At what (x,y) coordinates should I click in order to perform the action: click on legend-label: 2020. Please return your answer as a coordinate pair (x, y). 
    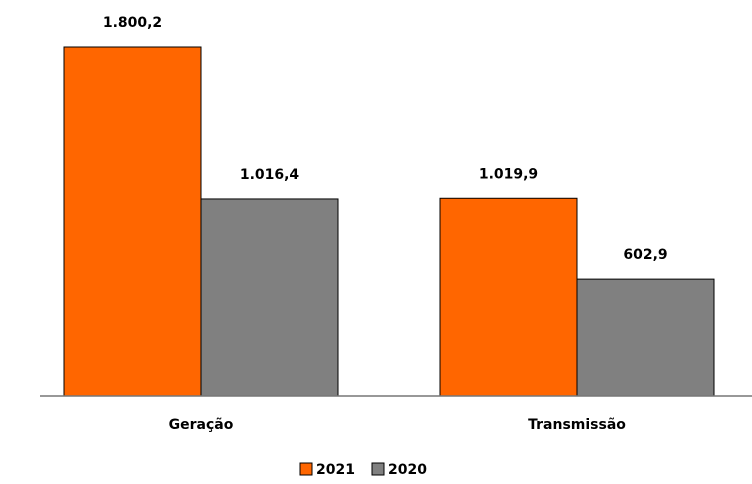
    Looking at the image, I should click on (407, 470).